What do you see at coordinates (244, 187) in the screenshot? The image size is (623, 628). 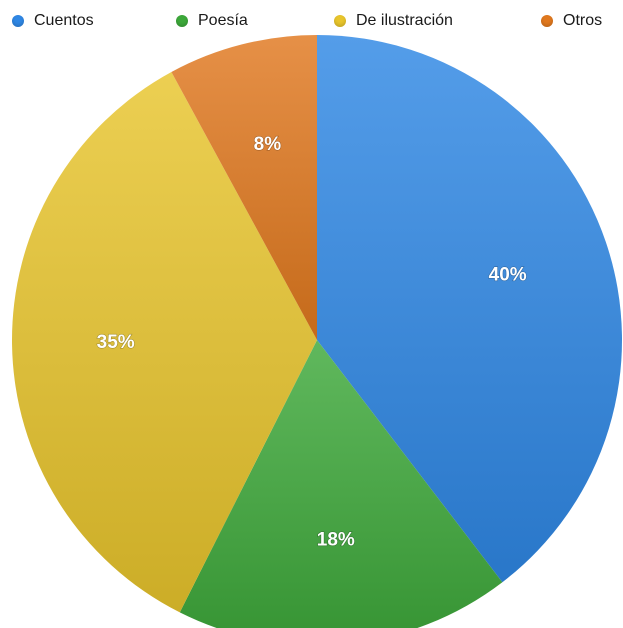 I see `pie-slice-otros` at bounding box center [244, 187].